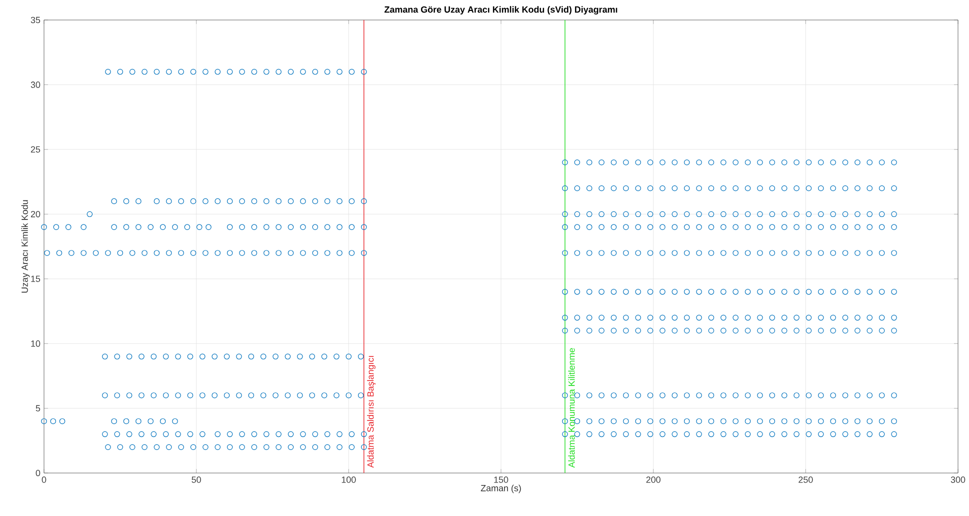 The image size is (969, 516). Describe the element at coordinates (805, 479) in the screenshot. I see `x-tick-label: 250` at that location.